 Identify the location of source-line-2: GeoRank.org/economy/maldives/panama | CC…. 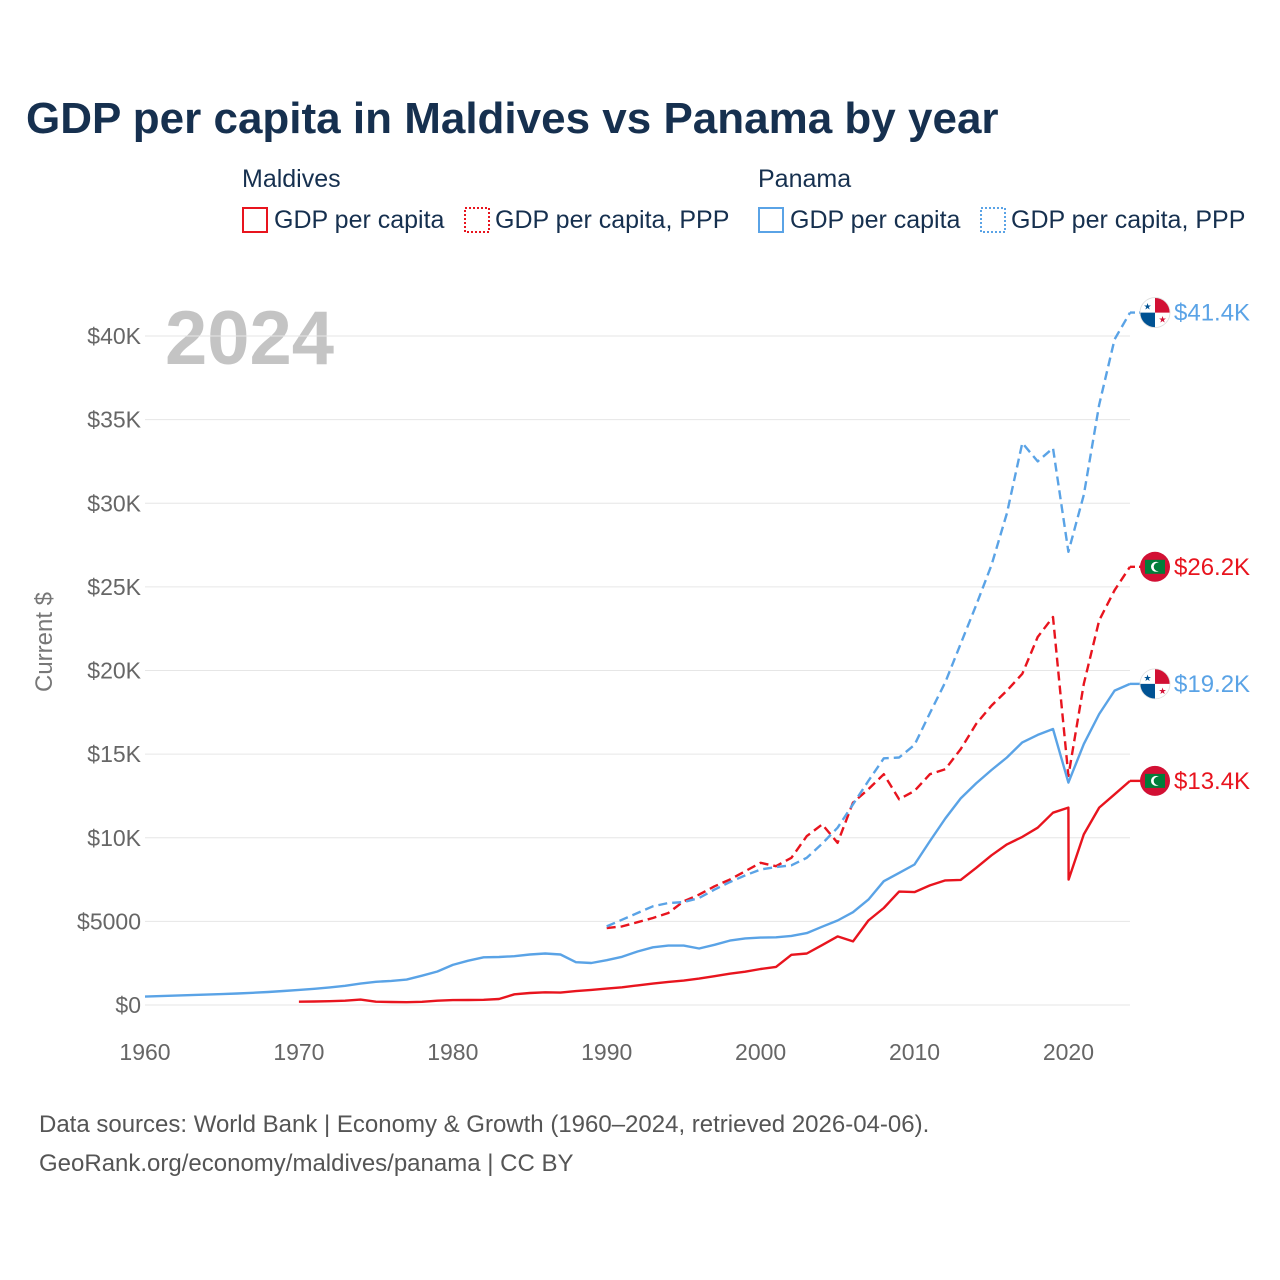
(306, 1163).